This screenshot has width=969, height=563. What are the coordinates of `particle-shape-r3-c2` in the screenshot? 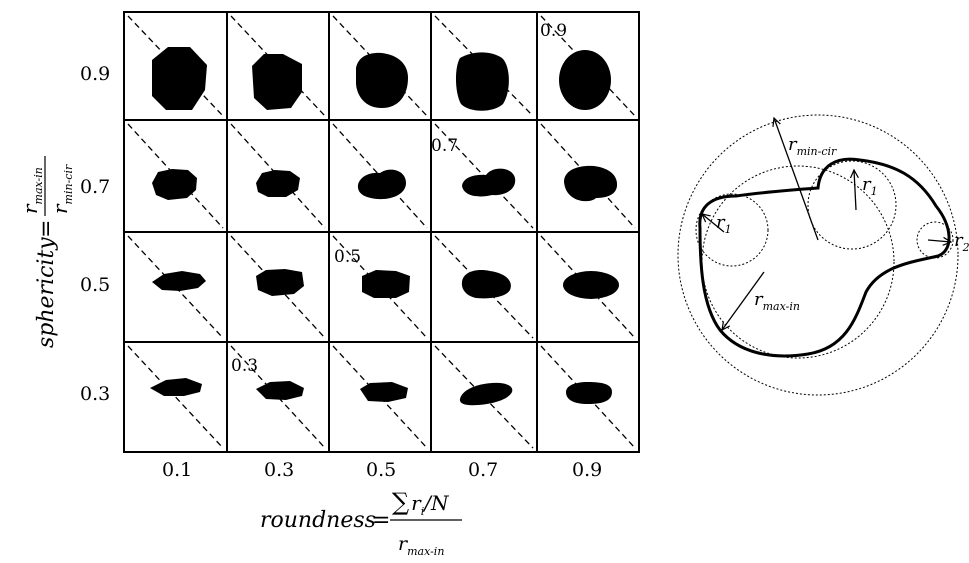 It's located at (384, 392).